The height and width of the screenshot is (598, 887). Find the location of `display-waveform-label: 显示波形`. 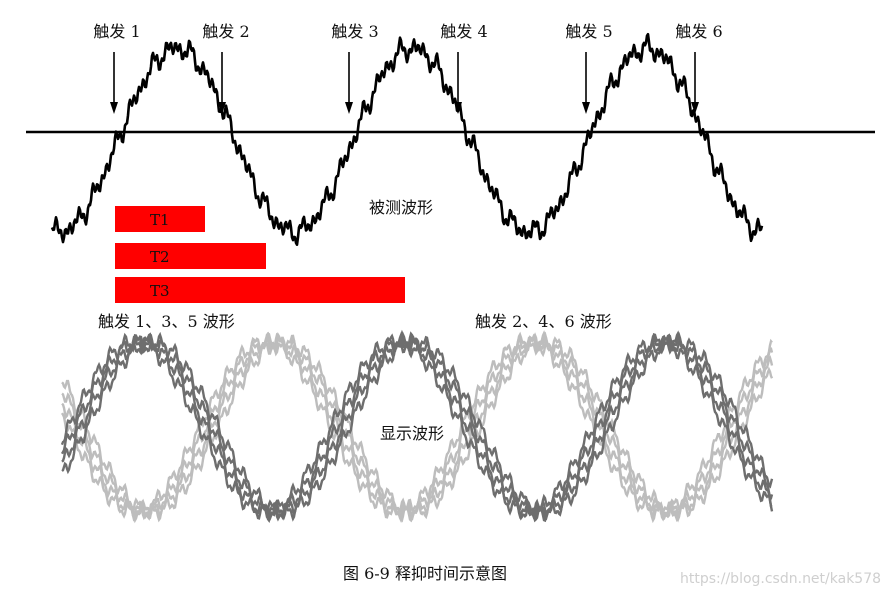

display-waveform-label: 显示波形 is located at coordinates (412, 433).